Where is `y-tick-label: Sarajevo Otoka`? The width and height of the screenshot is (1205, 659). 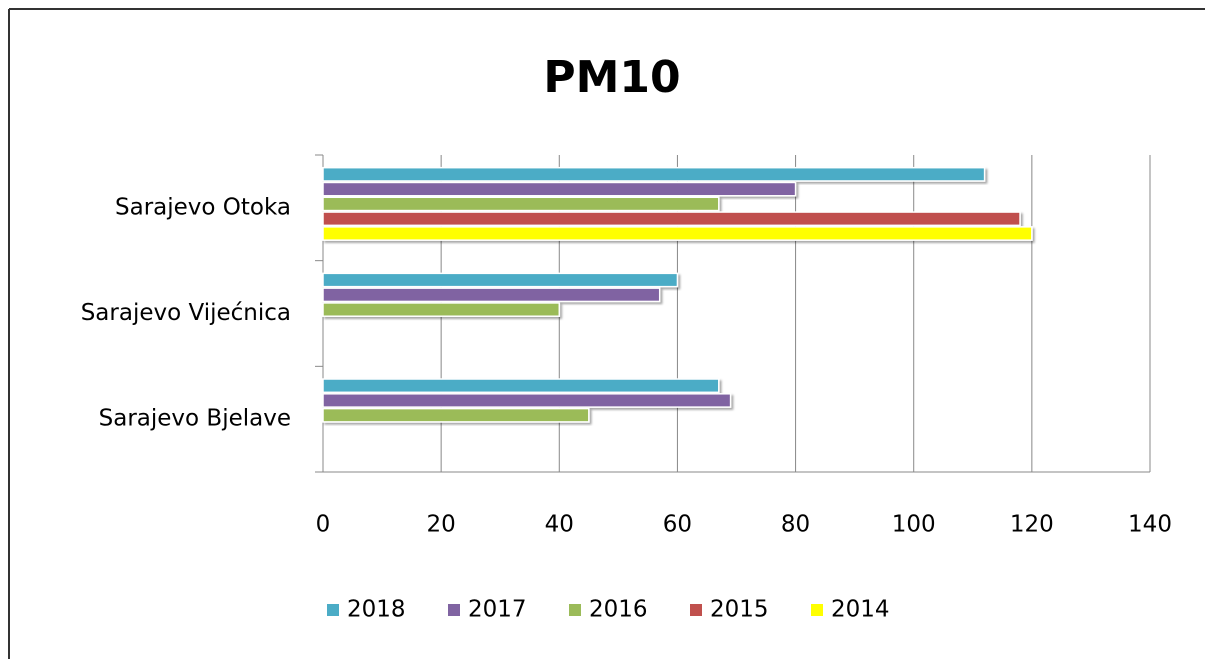
y-tick-label: Sarajevo Otoka is located at coordinates (203, 207).